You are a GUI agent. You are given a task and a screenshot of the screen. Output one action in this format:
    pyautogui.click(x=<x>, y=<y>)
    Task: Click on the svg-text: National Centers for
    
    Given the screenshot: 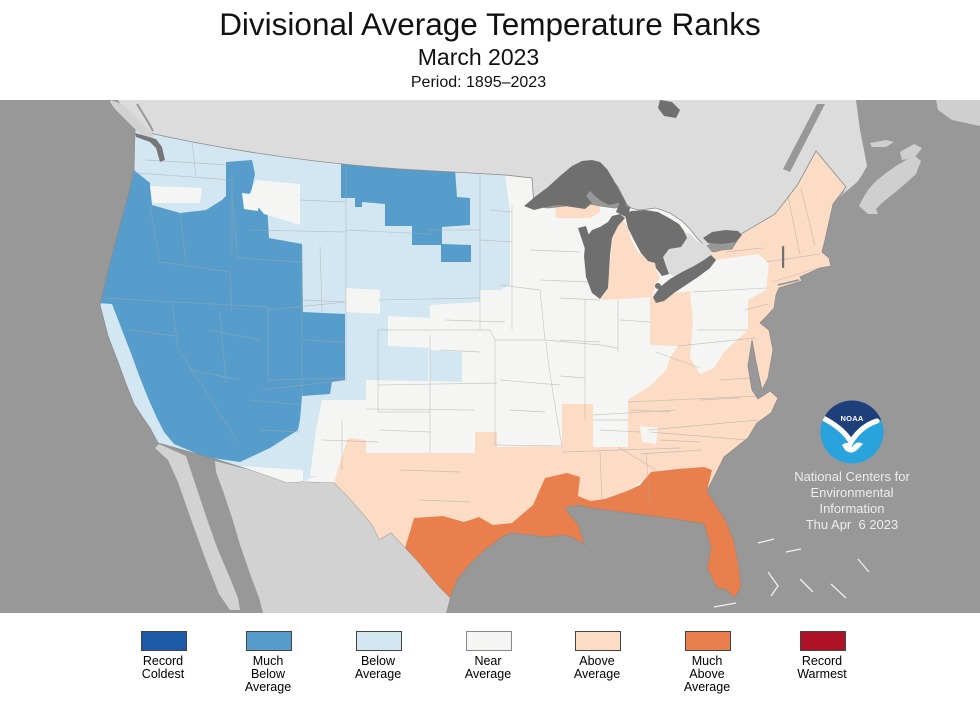 What is the action you would take?
    pyautogui.click(x=852, y=476)
    